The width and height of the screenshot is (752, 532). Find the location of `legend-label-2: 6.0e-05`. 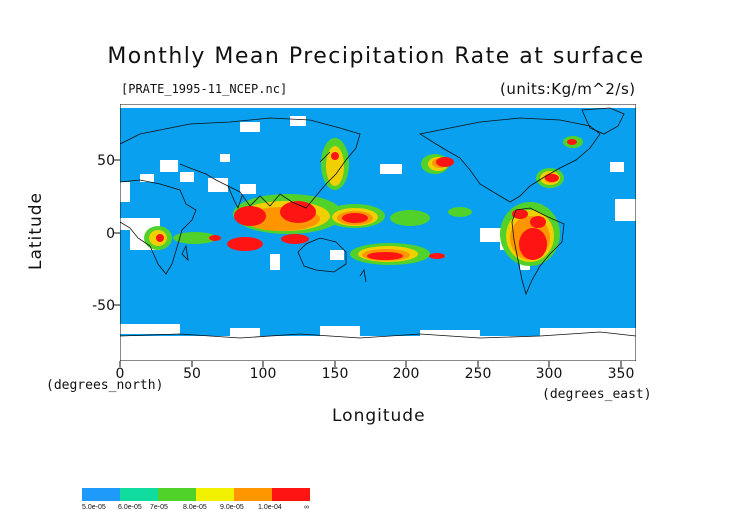

legend-label-2: 6.0e-05 is located at coordinates (130, 507).